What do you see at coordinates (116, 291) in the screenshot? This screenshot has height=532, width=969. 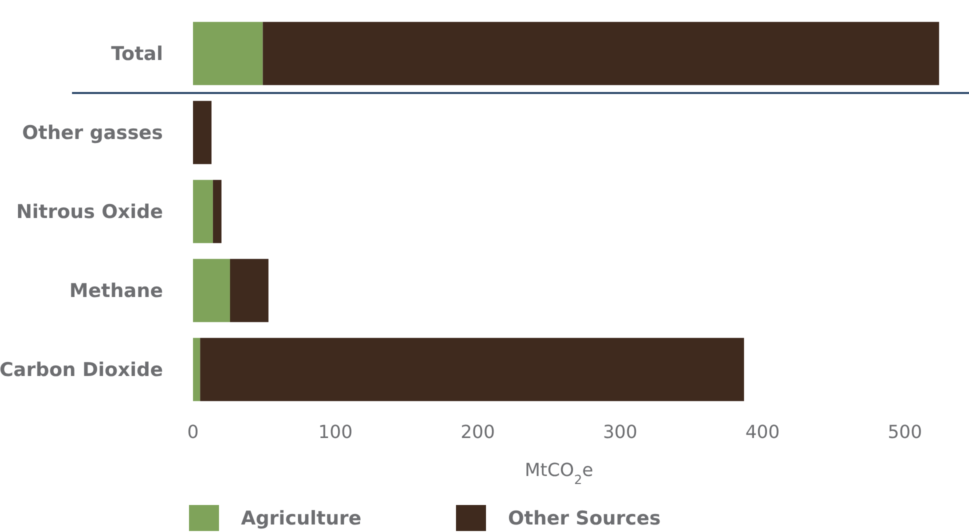 I see `y-tick-label: Methane` at bounding box center [116, 291].